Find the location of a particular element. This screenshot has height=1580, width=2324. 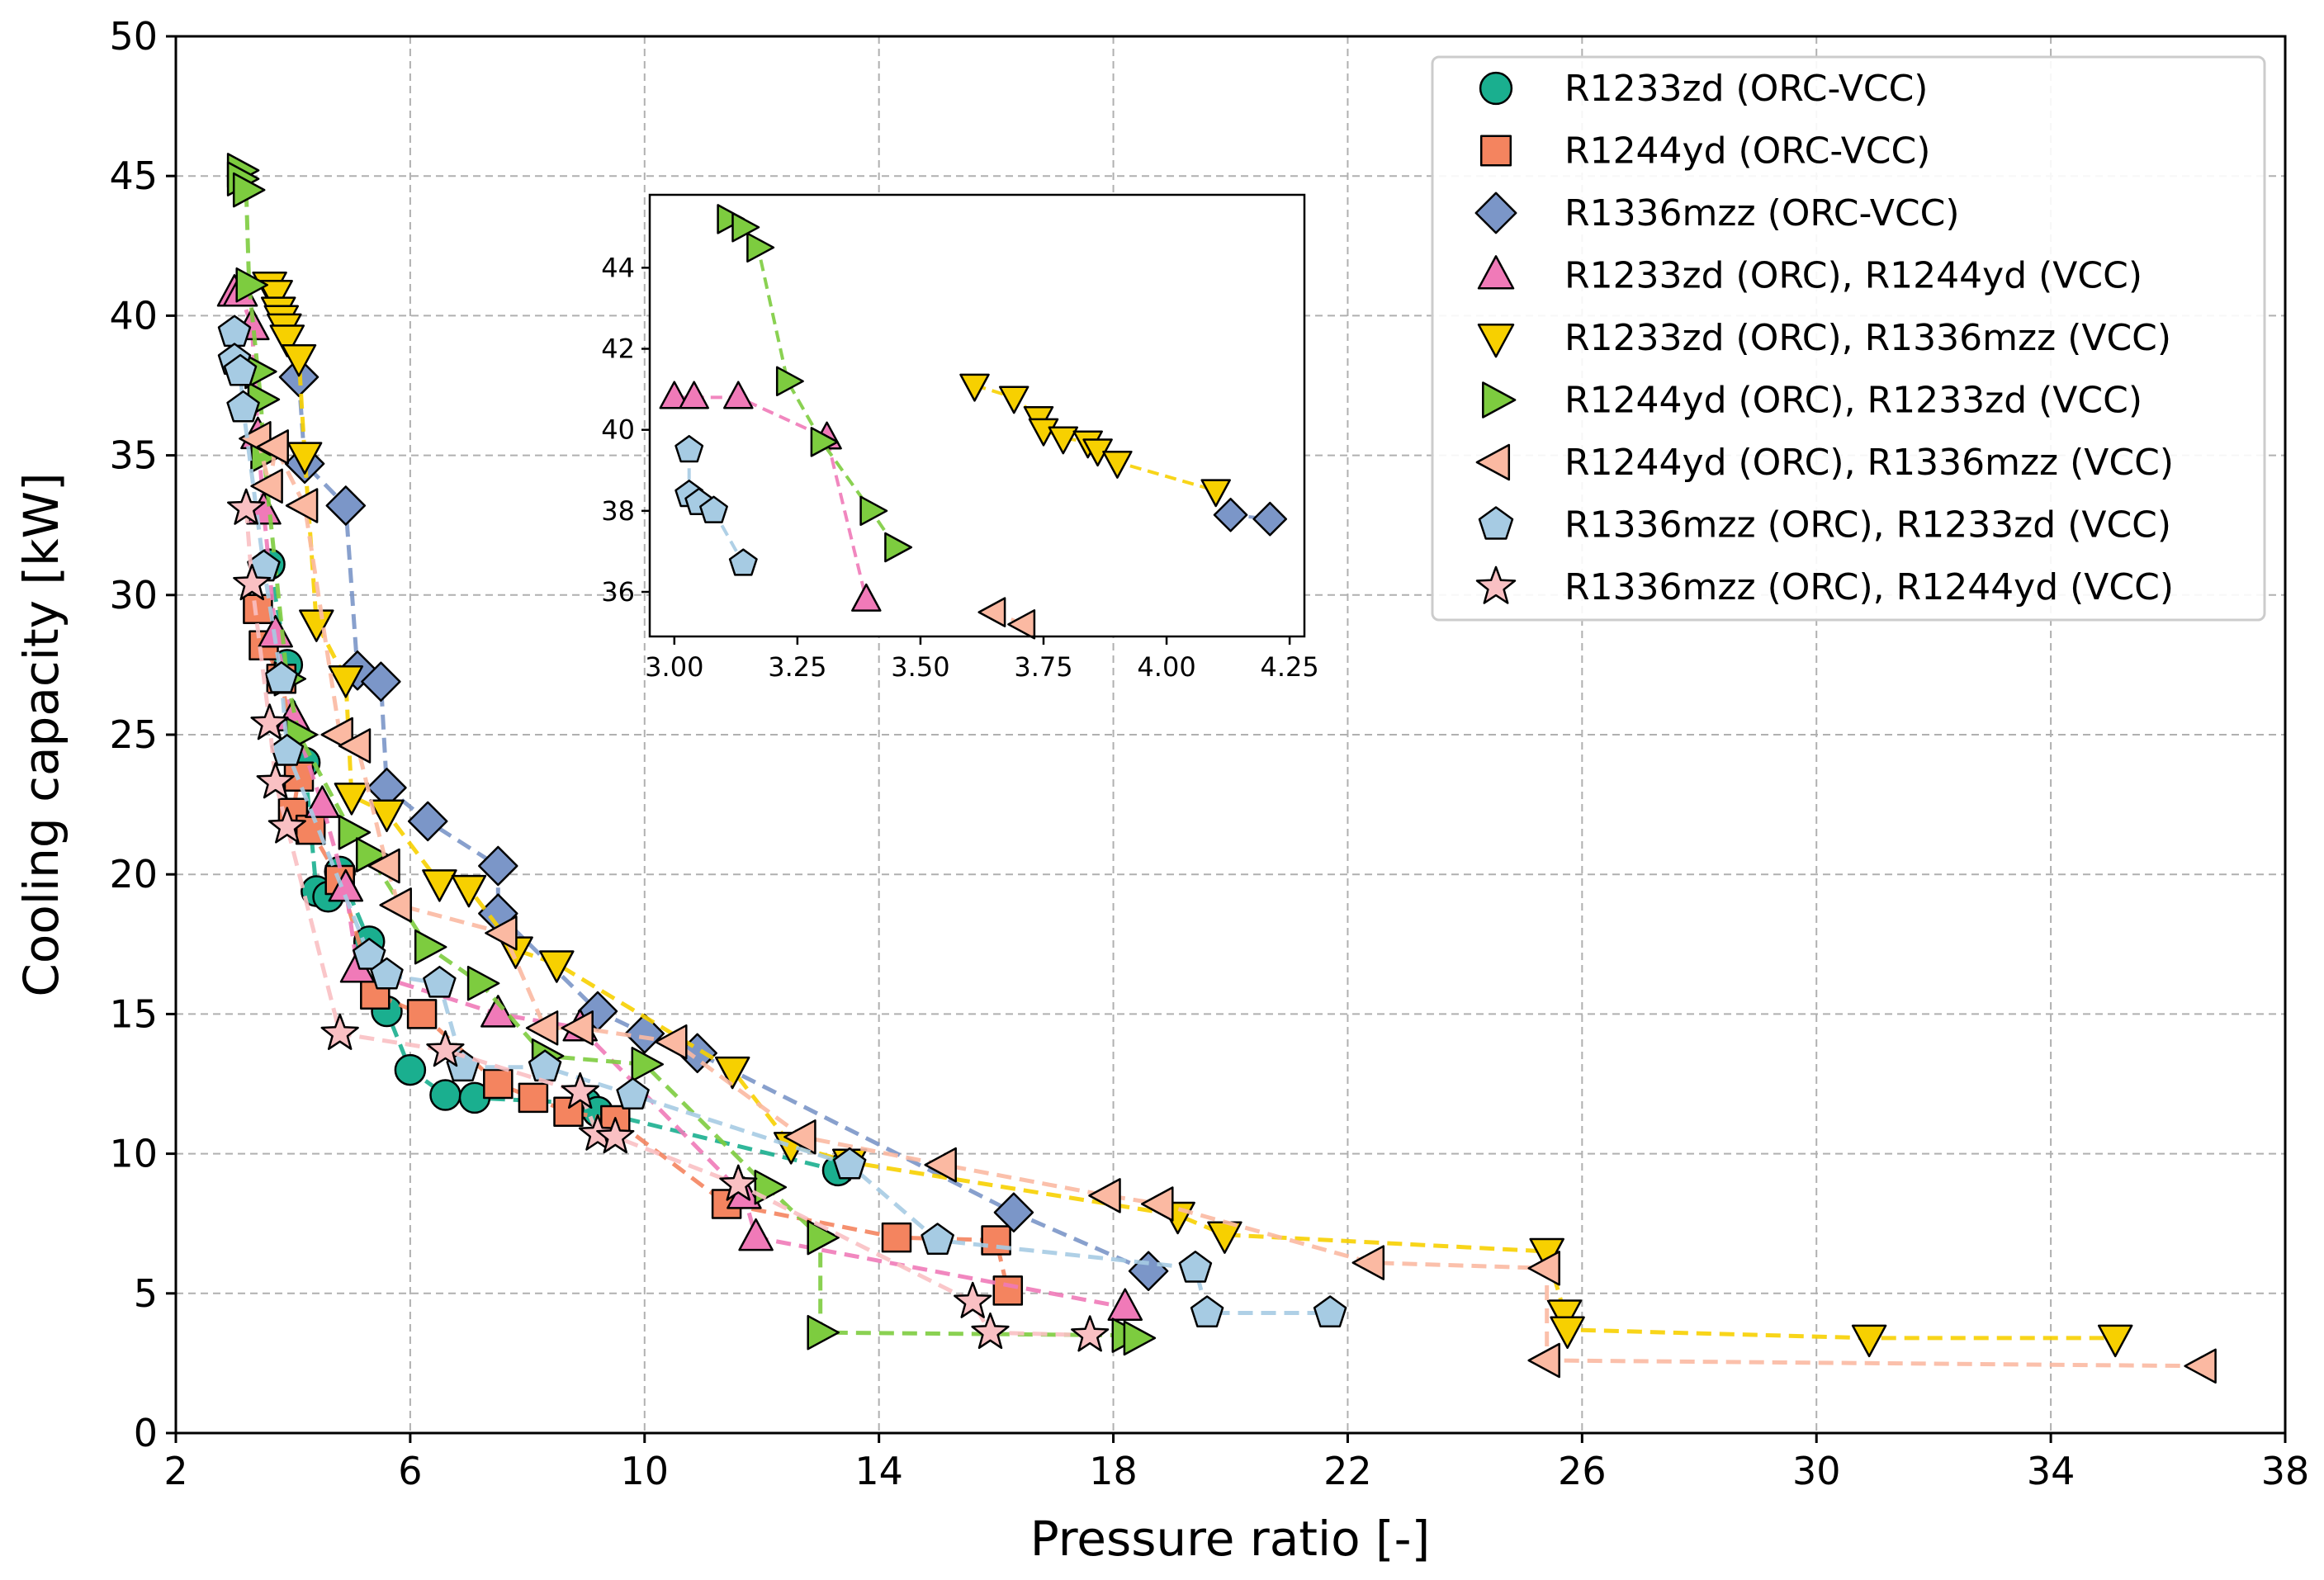

inset-x-tick-label: 4.25 is located at coordinates (1289, 667).